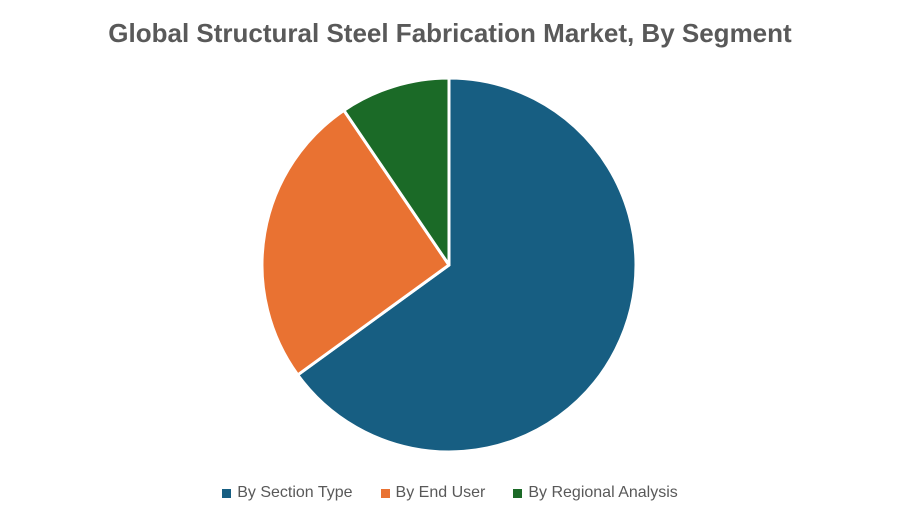 The height and width of the screenshot is (525, 900). I want to click on legend-item-end-user: By End User, so click(433, 493).